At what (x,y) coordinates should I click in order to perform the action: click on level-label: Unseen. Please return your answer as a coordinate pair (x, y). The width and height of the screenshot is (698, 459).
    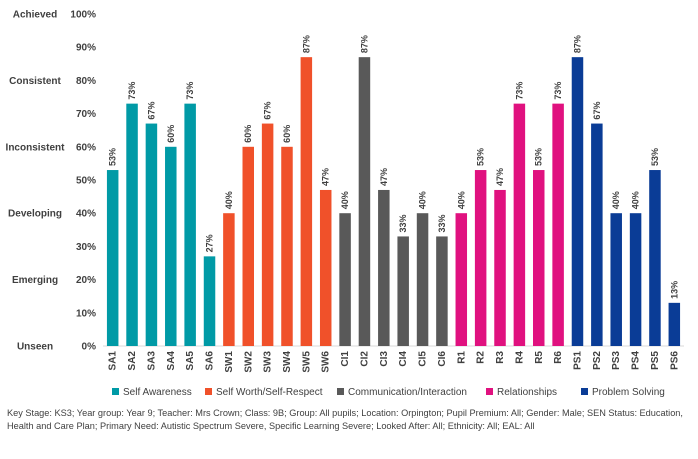
    Looking at the image, I should click on (35, 347).